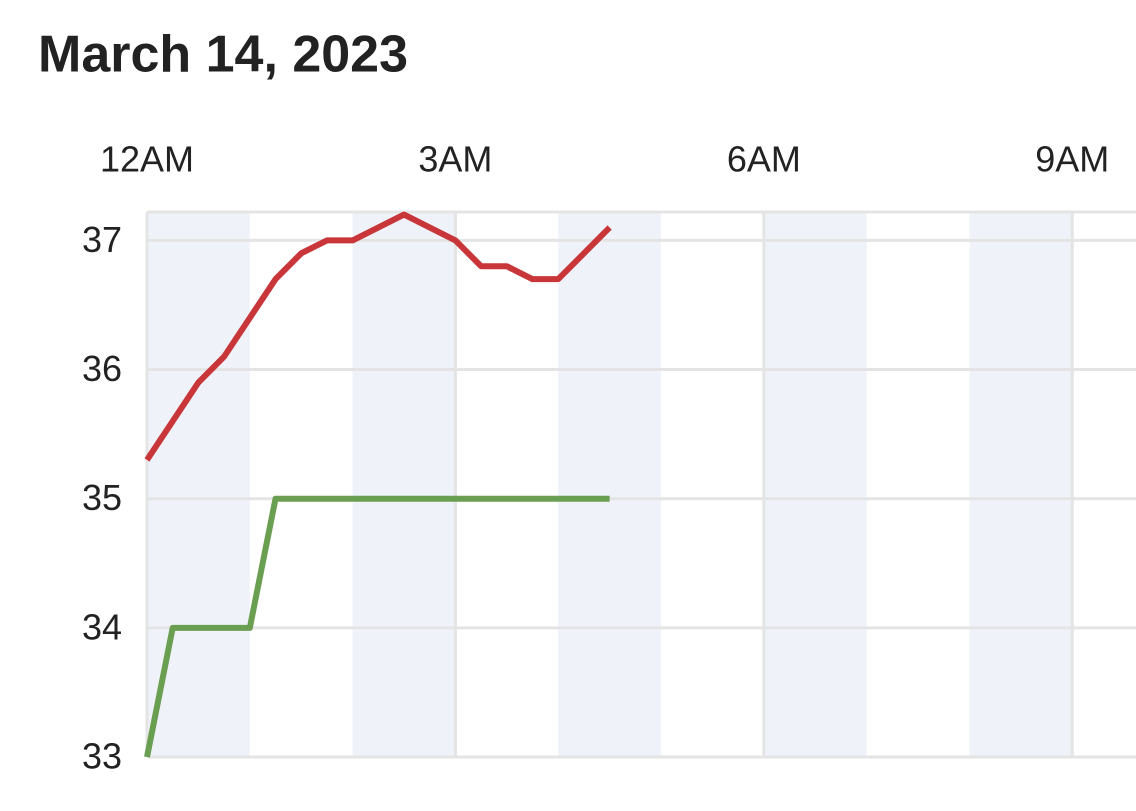  Describe the element at coordinates (102, 368) in the screenshot. I see `y-tick-label: 36` at that location.